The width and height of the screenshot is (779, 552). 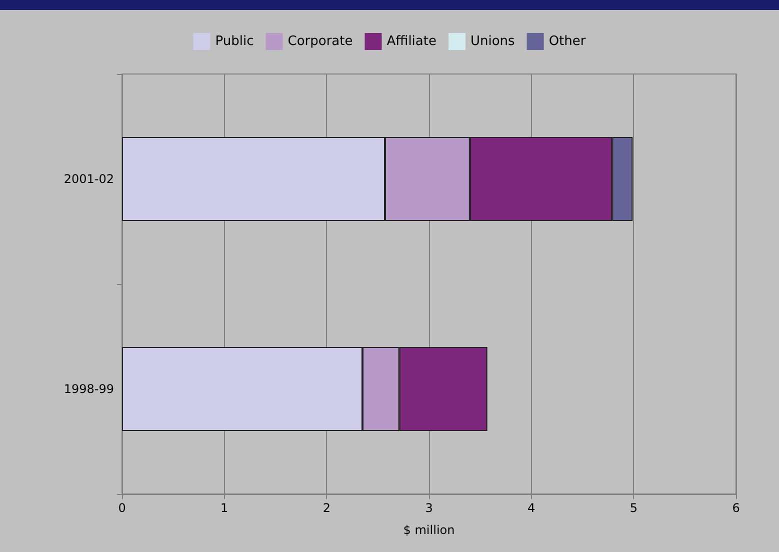 What do you see at coordinates (89, 179) in the screenshot?
I see `y-tick-label: 2001-02` at bounding box center [89, 179].